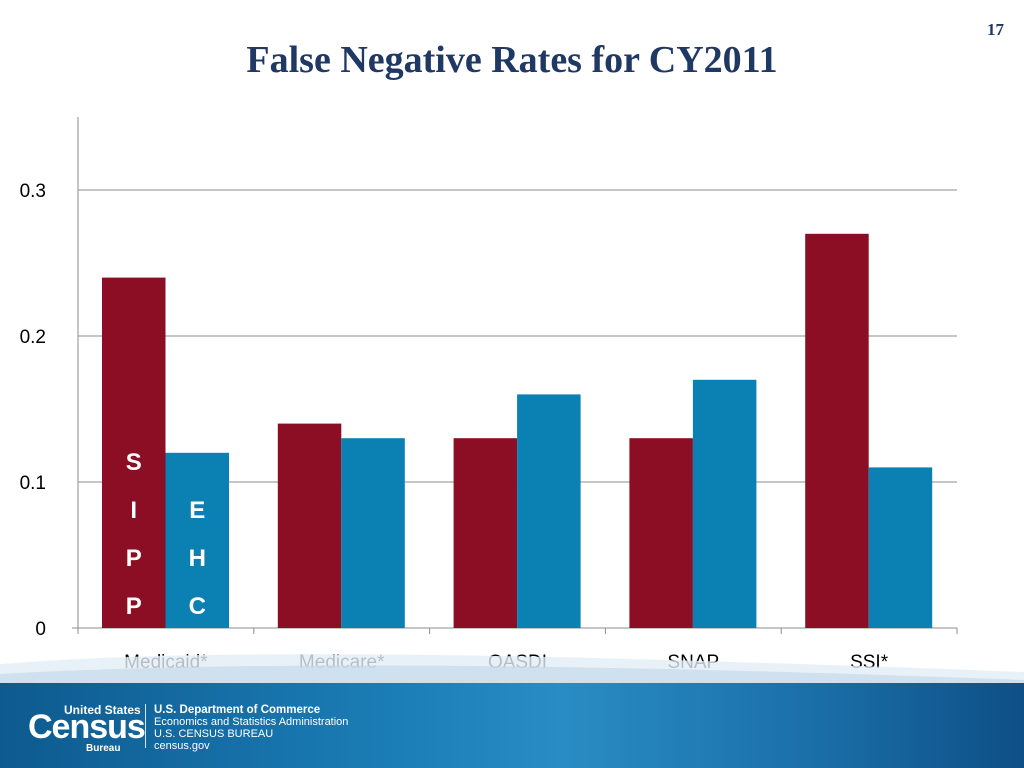 The width and height of the screenshot is (1024, 768). Describe the element at coordinates (512, 725) in the screenshot. I see `footer-band` at that location.